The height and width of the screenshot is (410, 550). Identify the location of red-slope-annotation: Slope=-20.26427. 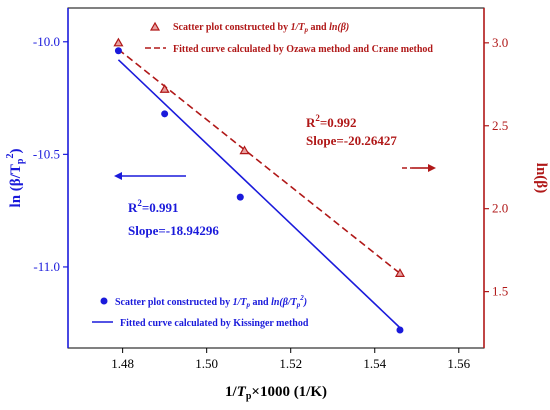
(351, 140).